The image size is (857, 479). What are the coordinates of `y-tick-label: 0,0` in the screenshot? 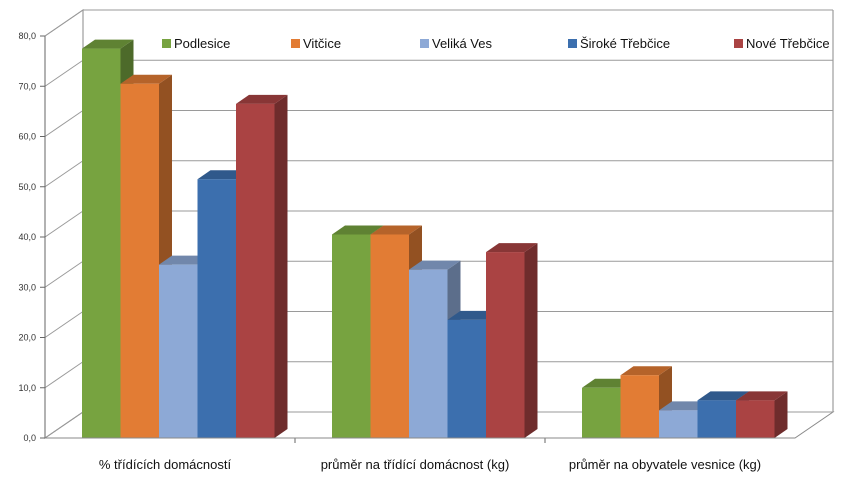 It's located at (29, 438).